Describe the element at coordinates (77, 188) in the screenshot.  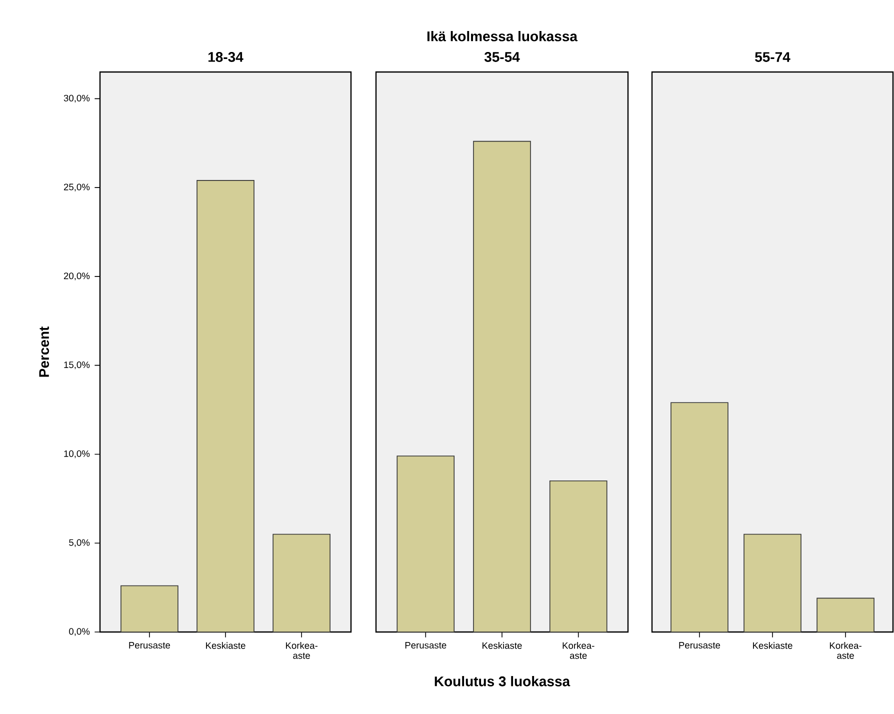
I see `y-tick-label: 25,0%` at that location.